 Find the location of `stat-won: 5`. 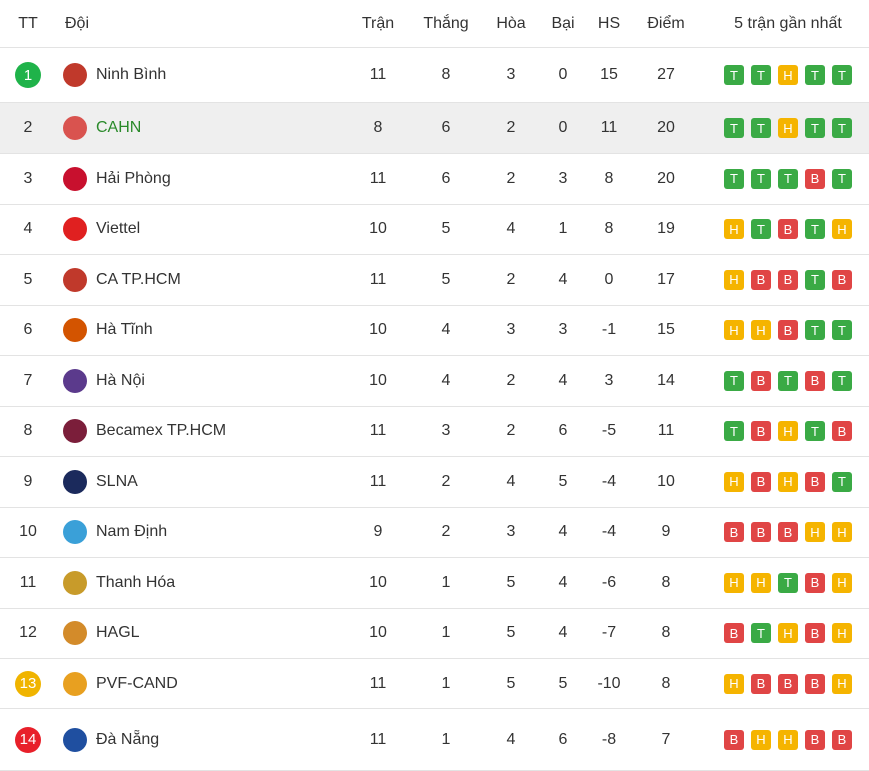

stat-won: 5 is located at coordinates (446, 229).